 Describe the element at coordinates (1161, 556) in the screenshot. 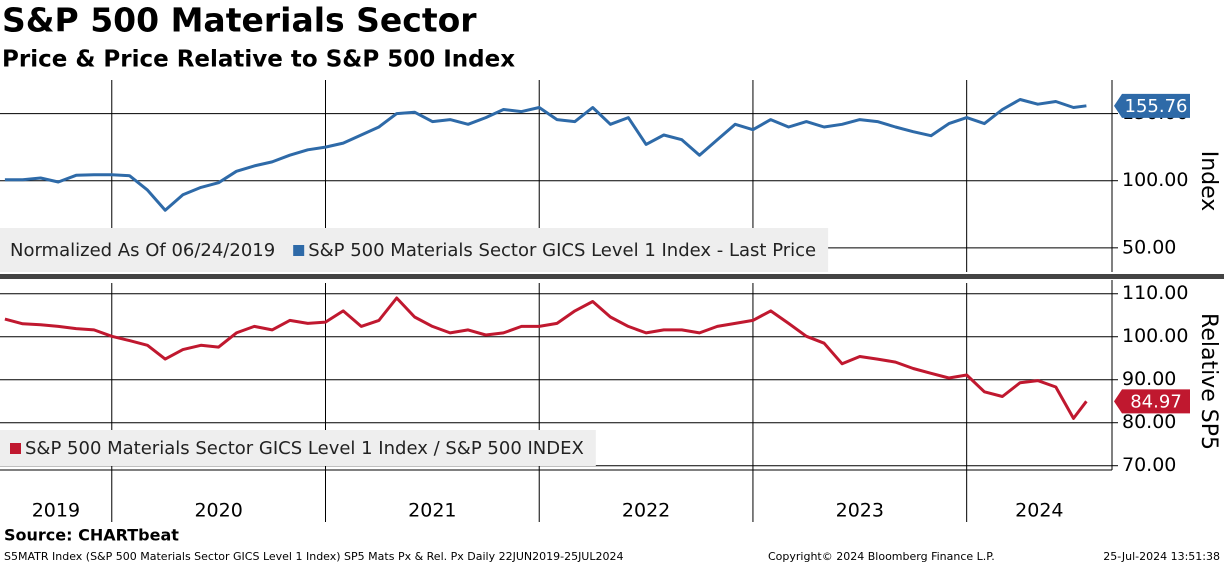

I see `timestamp: 25-Jul-2024 13:51:38` at that location.